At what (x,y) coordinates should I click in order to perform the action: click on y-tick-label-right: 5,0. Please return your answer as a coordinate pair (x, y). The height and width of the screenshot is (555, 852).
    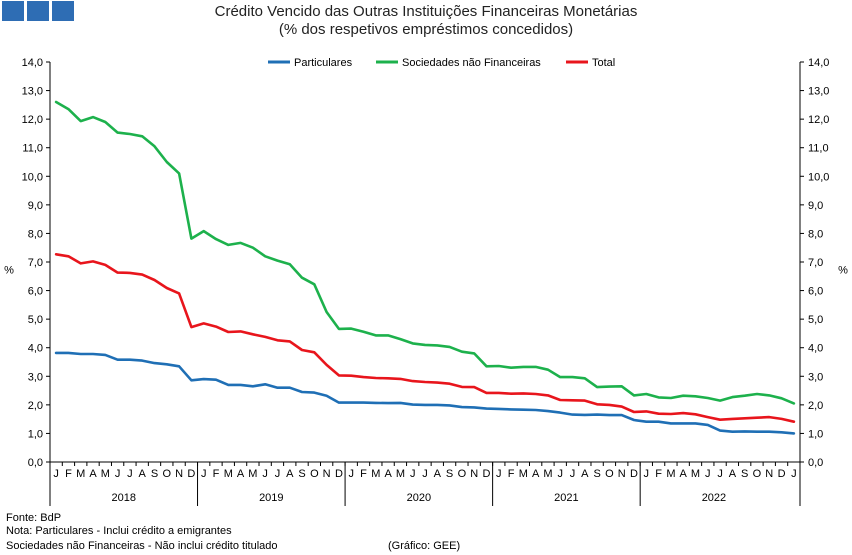
    Looking at the image, I should click on (815, 320).